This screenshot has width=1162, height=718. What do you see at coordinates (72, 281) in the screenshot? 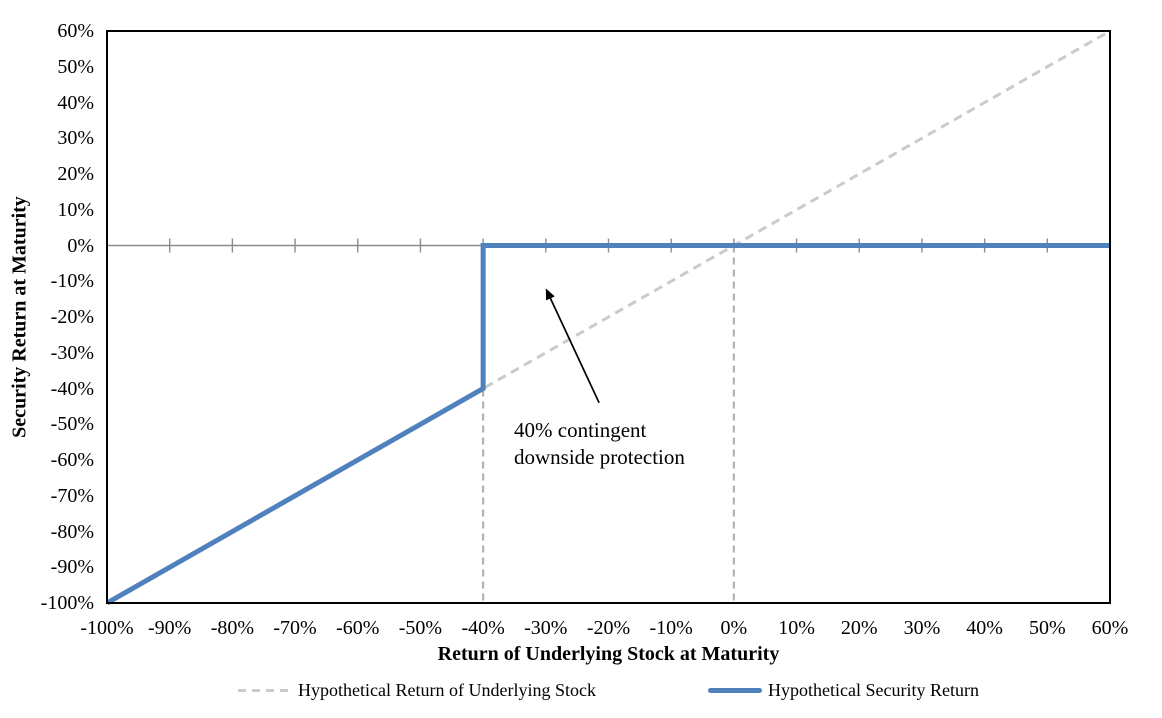
I see `y-tick-label: -10%` at bounding box center [72, 281].